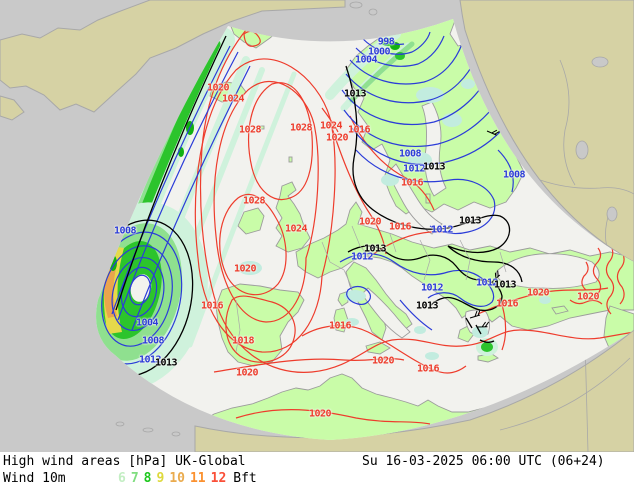 Image resolution: width=634 pixels, height=490 pixels. I want to click on bft-legend-value-8: 8, so click(147, 478).